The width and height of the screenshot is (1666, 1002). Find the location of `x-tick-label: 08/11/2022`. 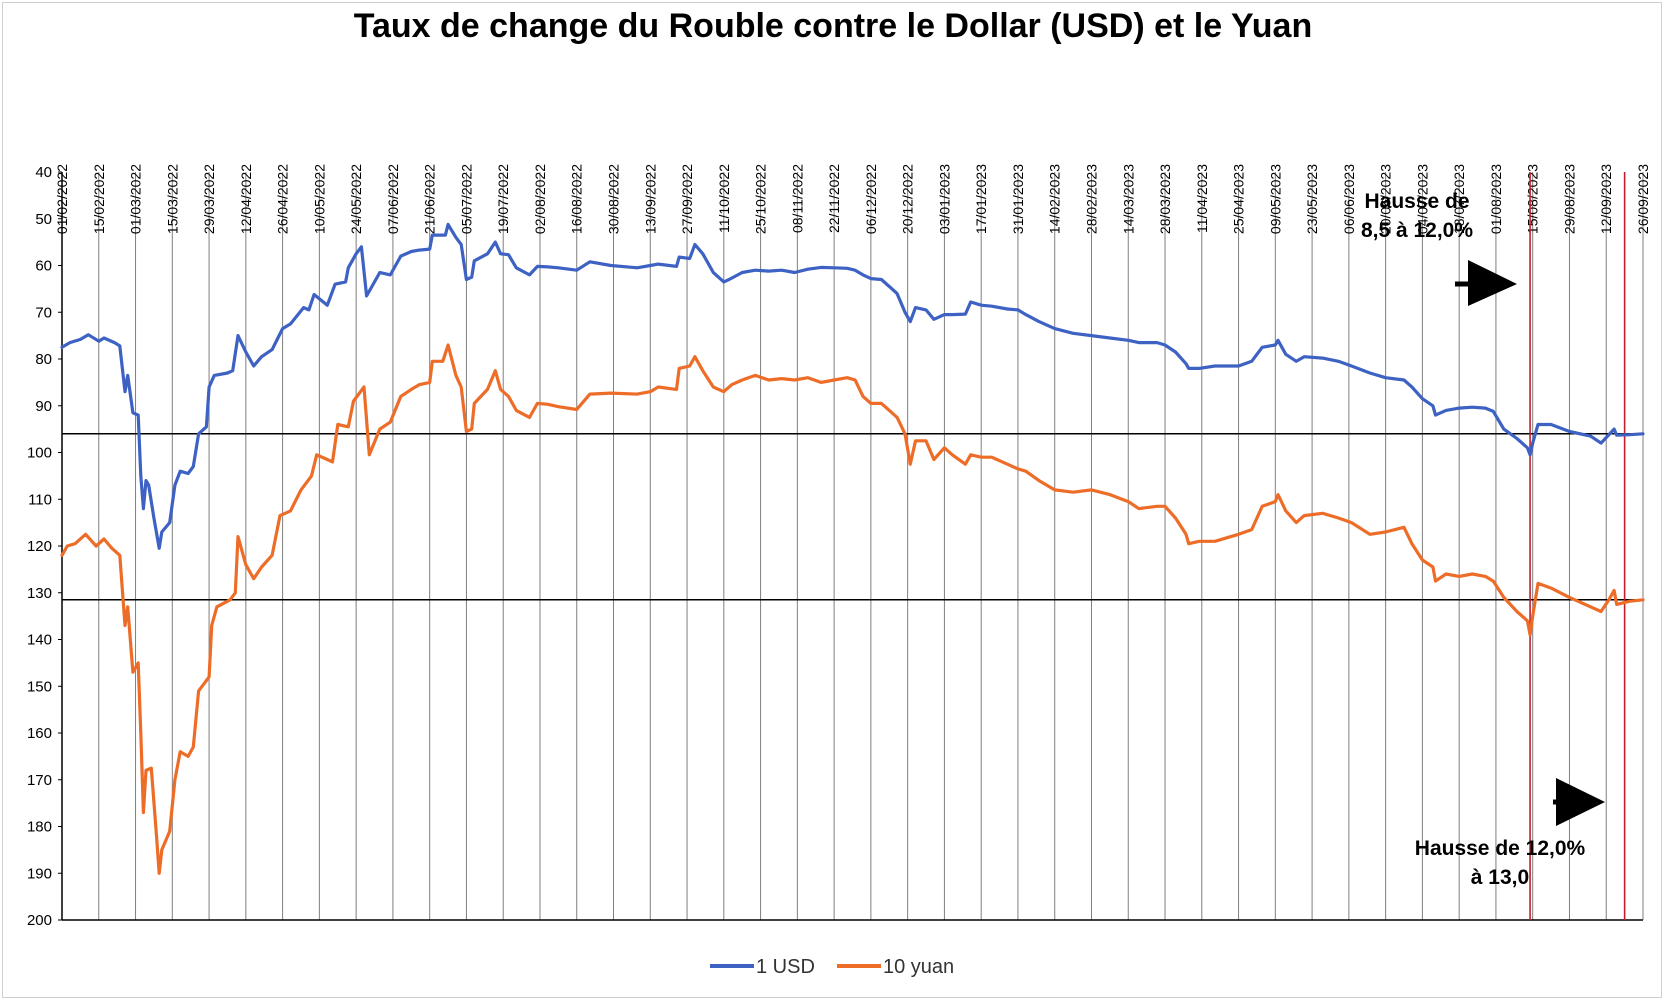

x-tick-label: 08/11/2022 is located at coordinates (797, 198).